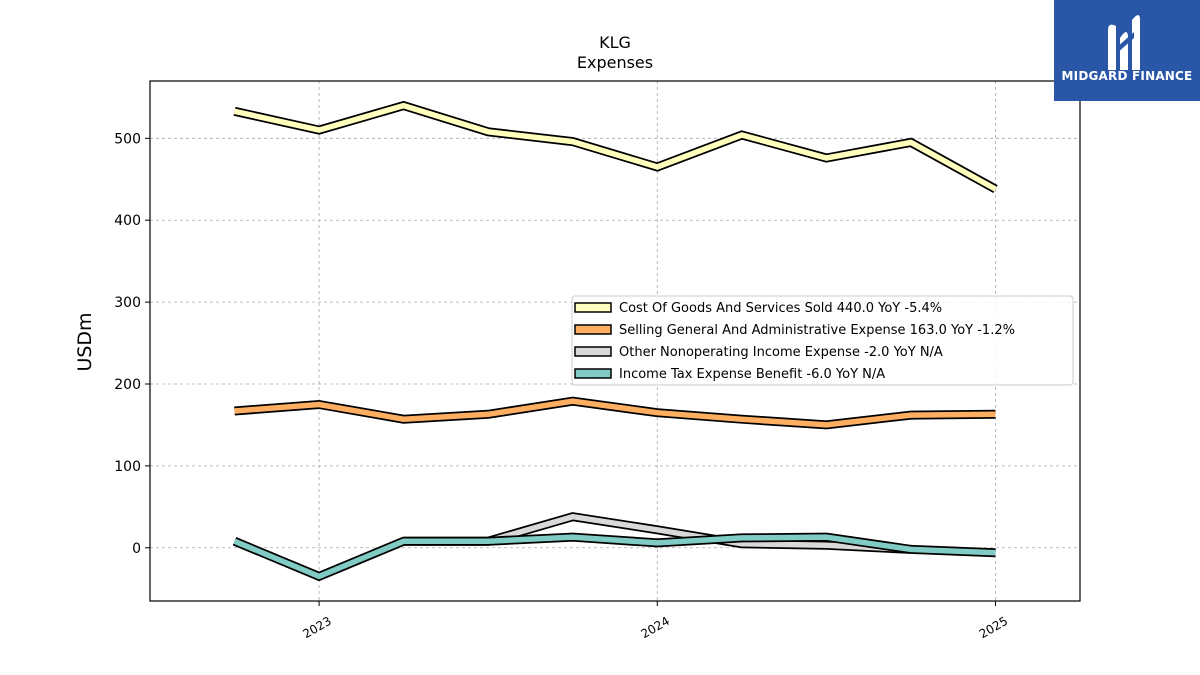 Image resolution: width=1200 pixels, height=675 pixels. What do you see at coordinates (752, 374) in the screenshot?
I see `legend-entry: Income Tax Expense Benefit -6.0 YoY N/A` at bounding box center [752, 374].